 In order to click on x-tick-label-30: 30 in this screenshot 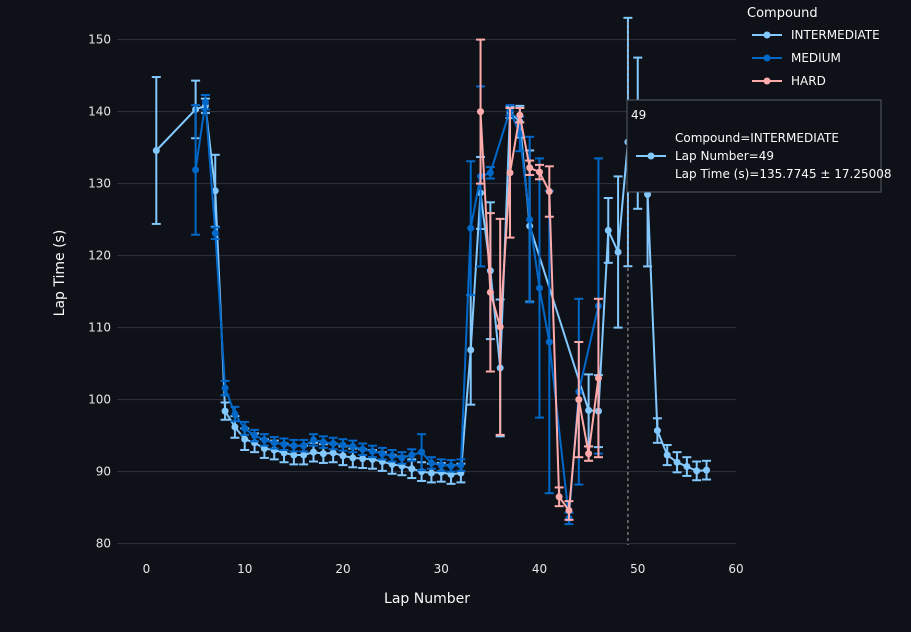, I will do `click(441, 569)`.